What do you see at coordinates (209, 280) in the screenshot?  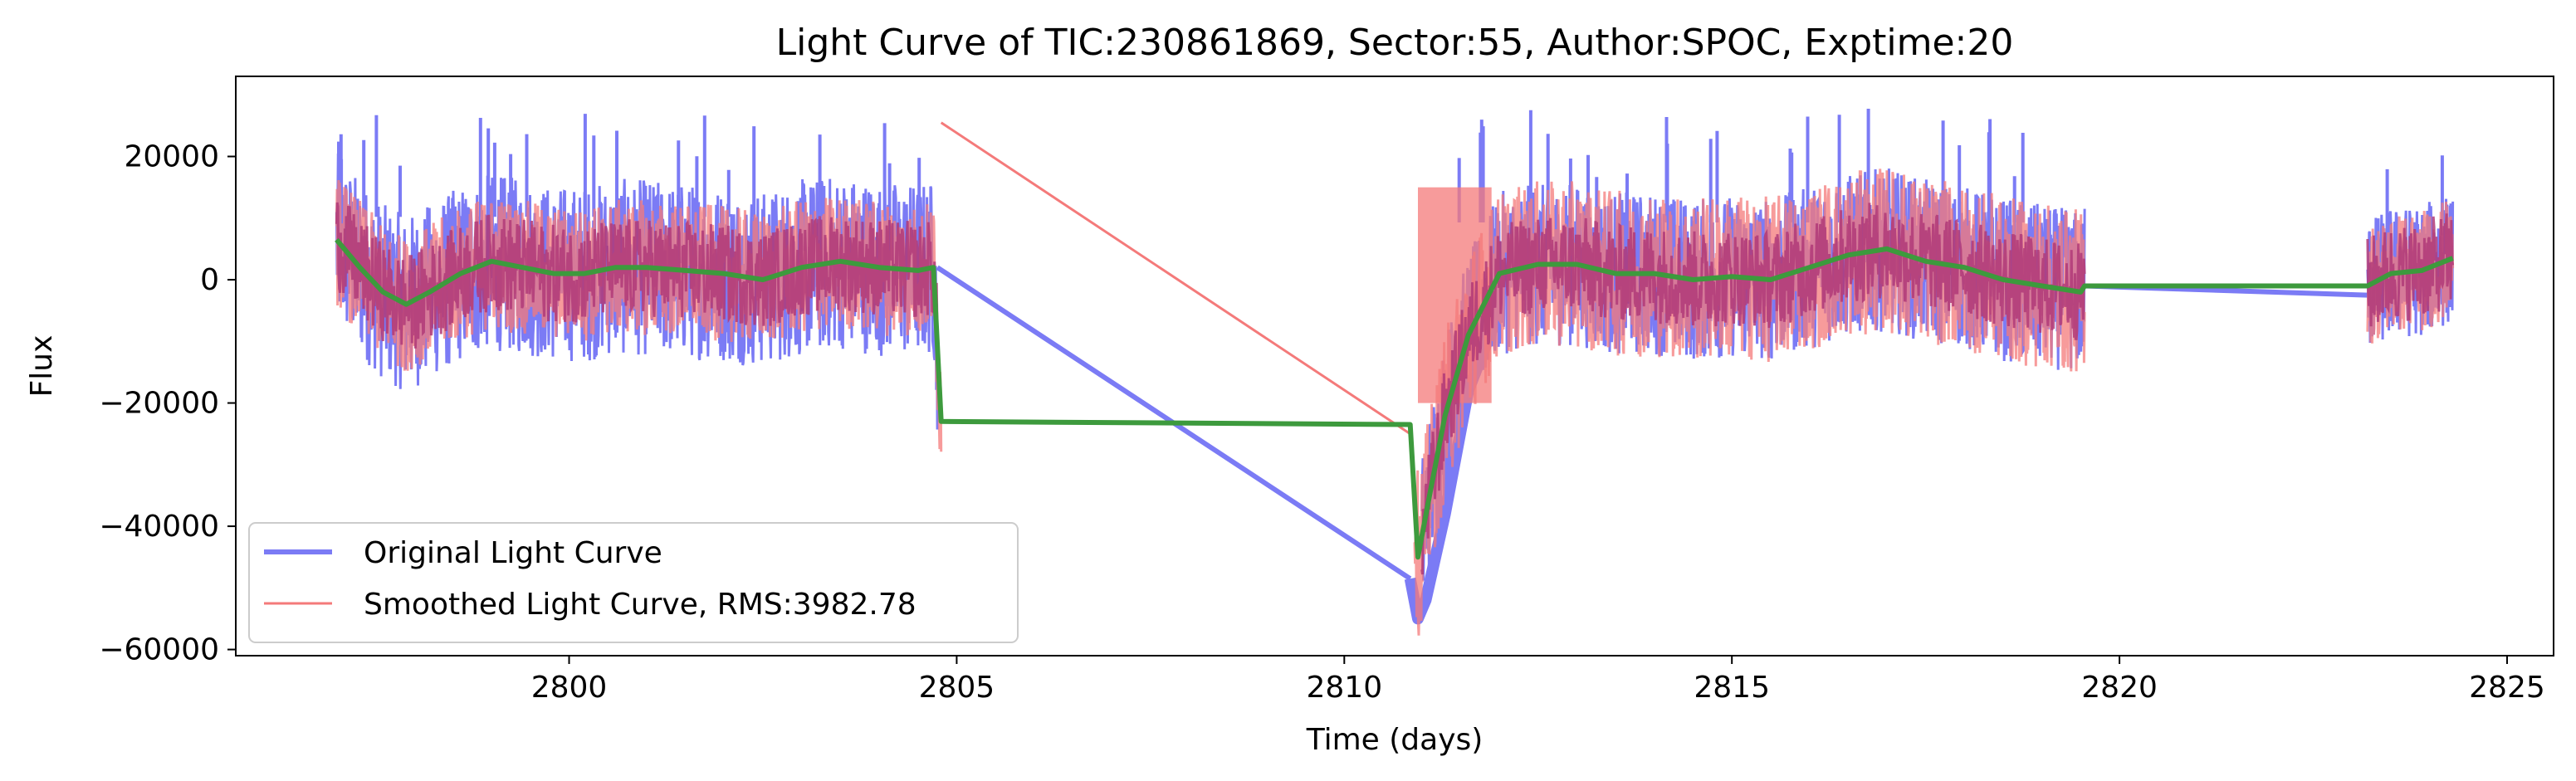 I see `y-tick-label: 0` at bounding box center [209, 280].